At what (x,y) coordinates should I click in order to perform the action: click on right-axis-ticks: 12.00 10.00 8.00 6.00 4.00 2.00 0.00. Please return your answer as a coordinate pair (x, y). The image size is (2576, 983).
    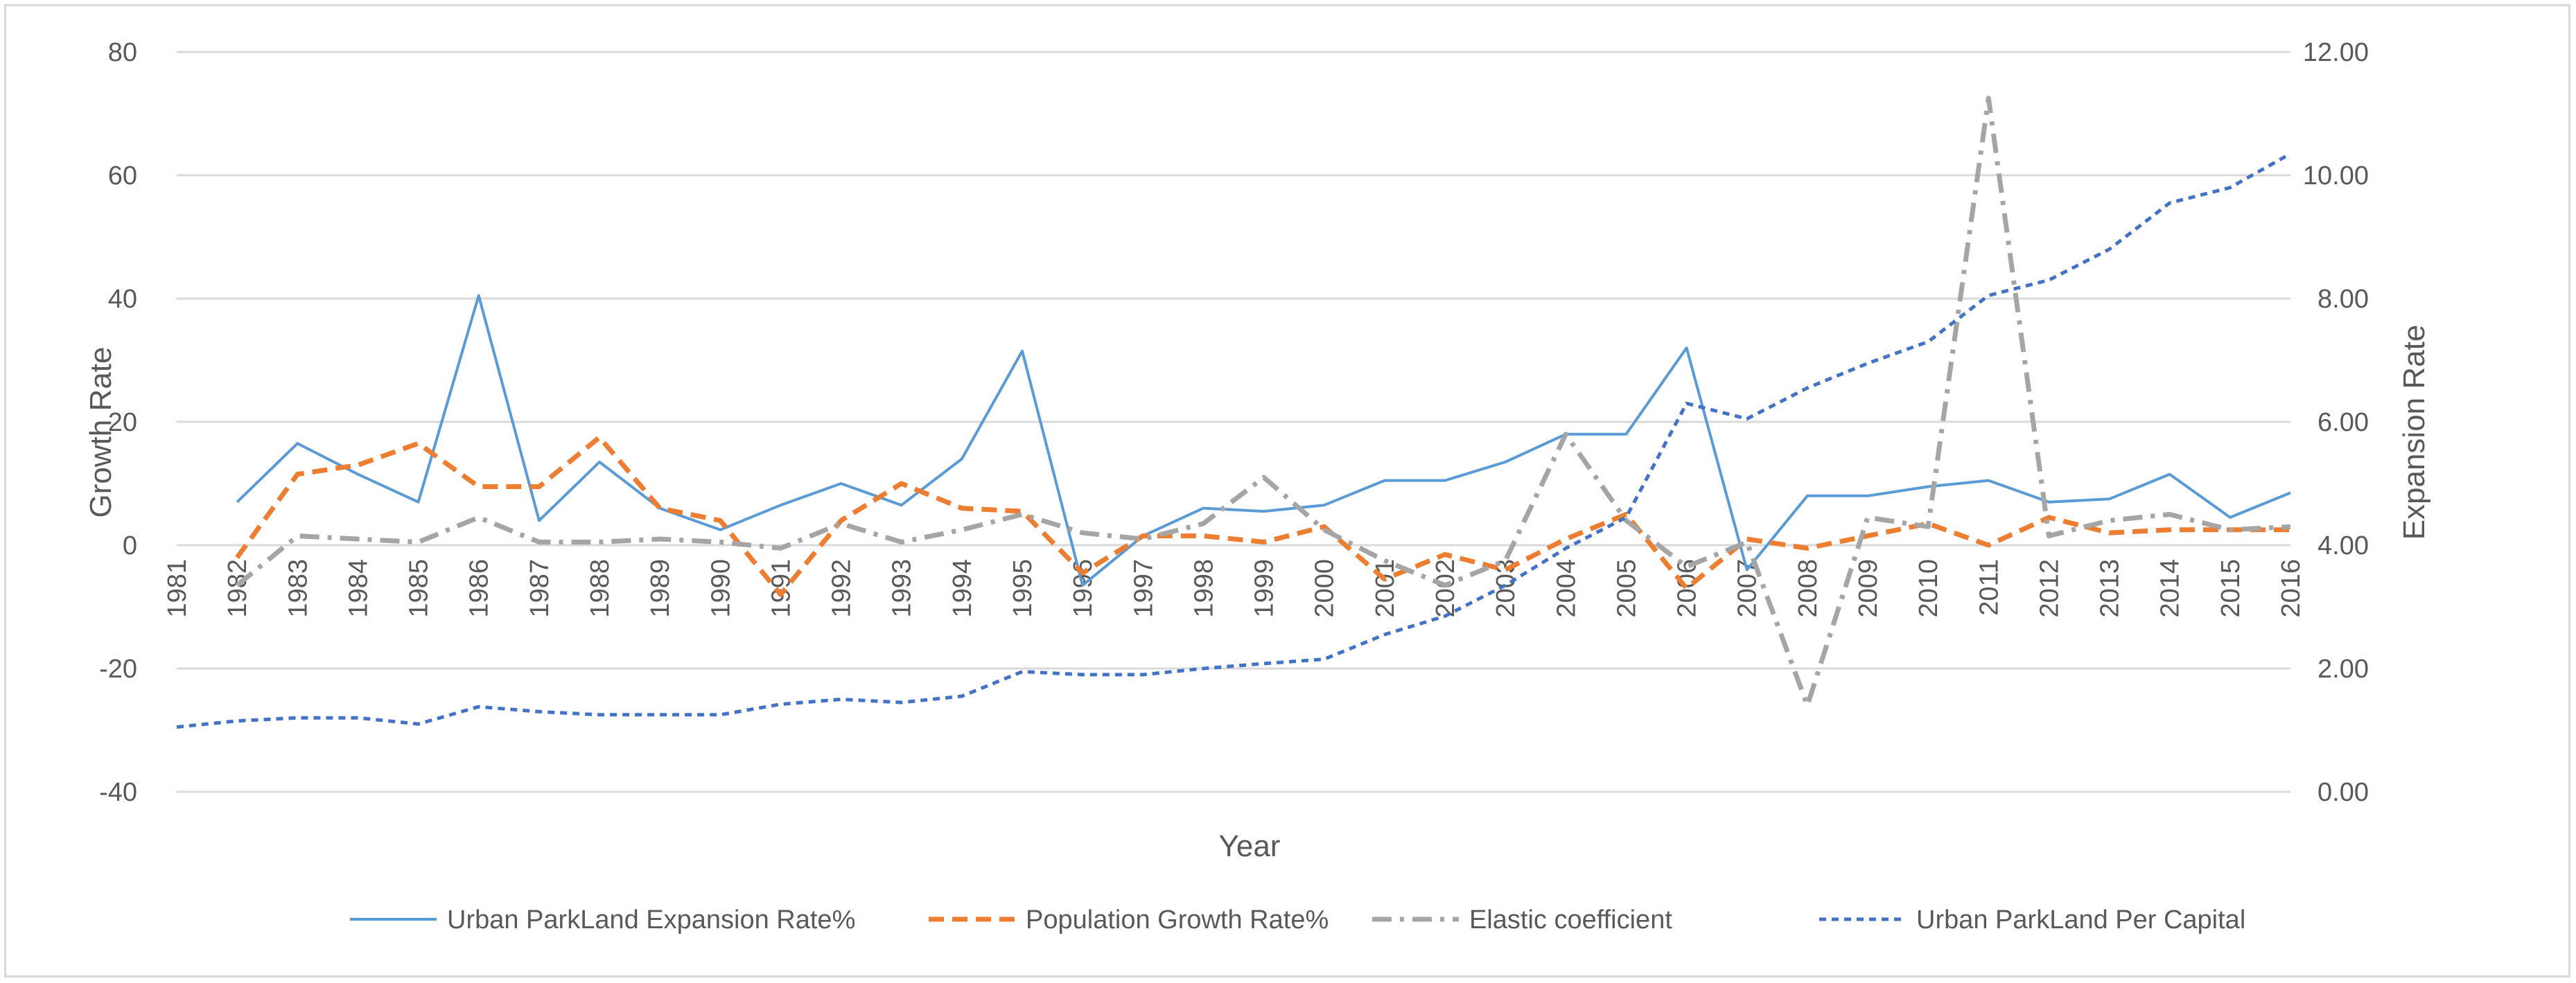
    Looking at the image, I should click on (2336, 422).